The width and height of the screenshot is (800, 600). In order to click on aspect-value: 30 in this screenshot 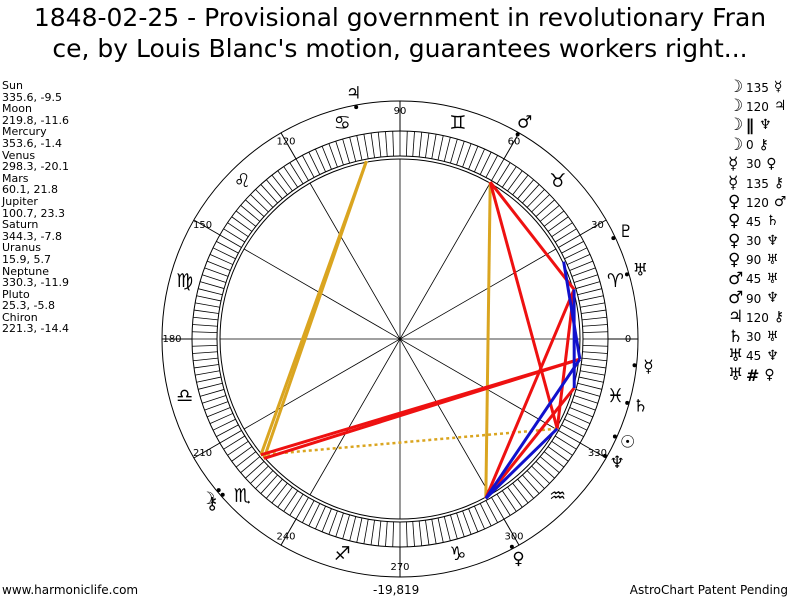, I will do `click(754, 164)`.